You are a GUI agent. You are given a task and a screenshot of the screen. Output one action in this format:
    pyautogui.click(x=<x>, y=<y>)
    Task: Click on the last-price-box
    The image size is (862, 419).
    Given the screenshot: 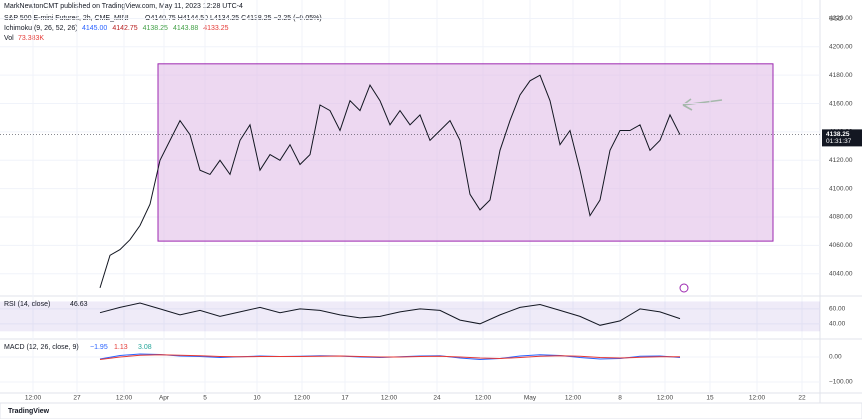 What is the action you would take?
    pyautogui.click(x=842, y=138)
    